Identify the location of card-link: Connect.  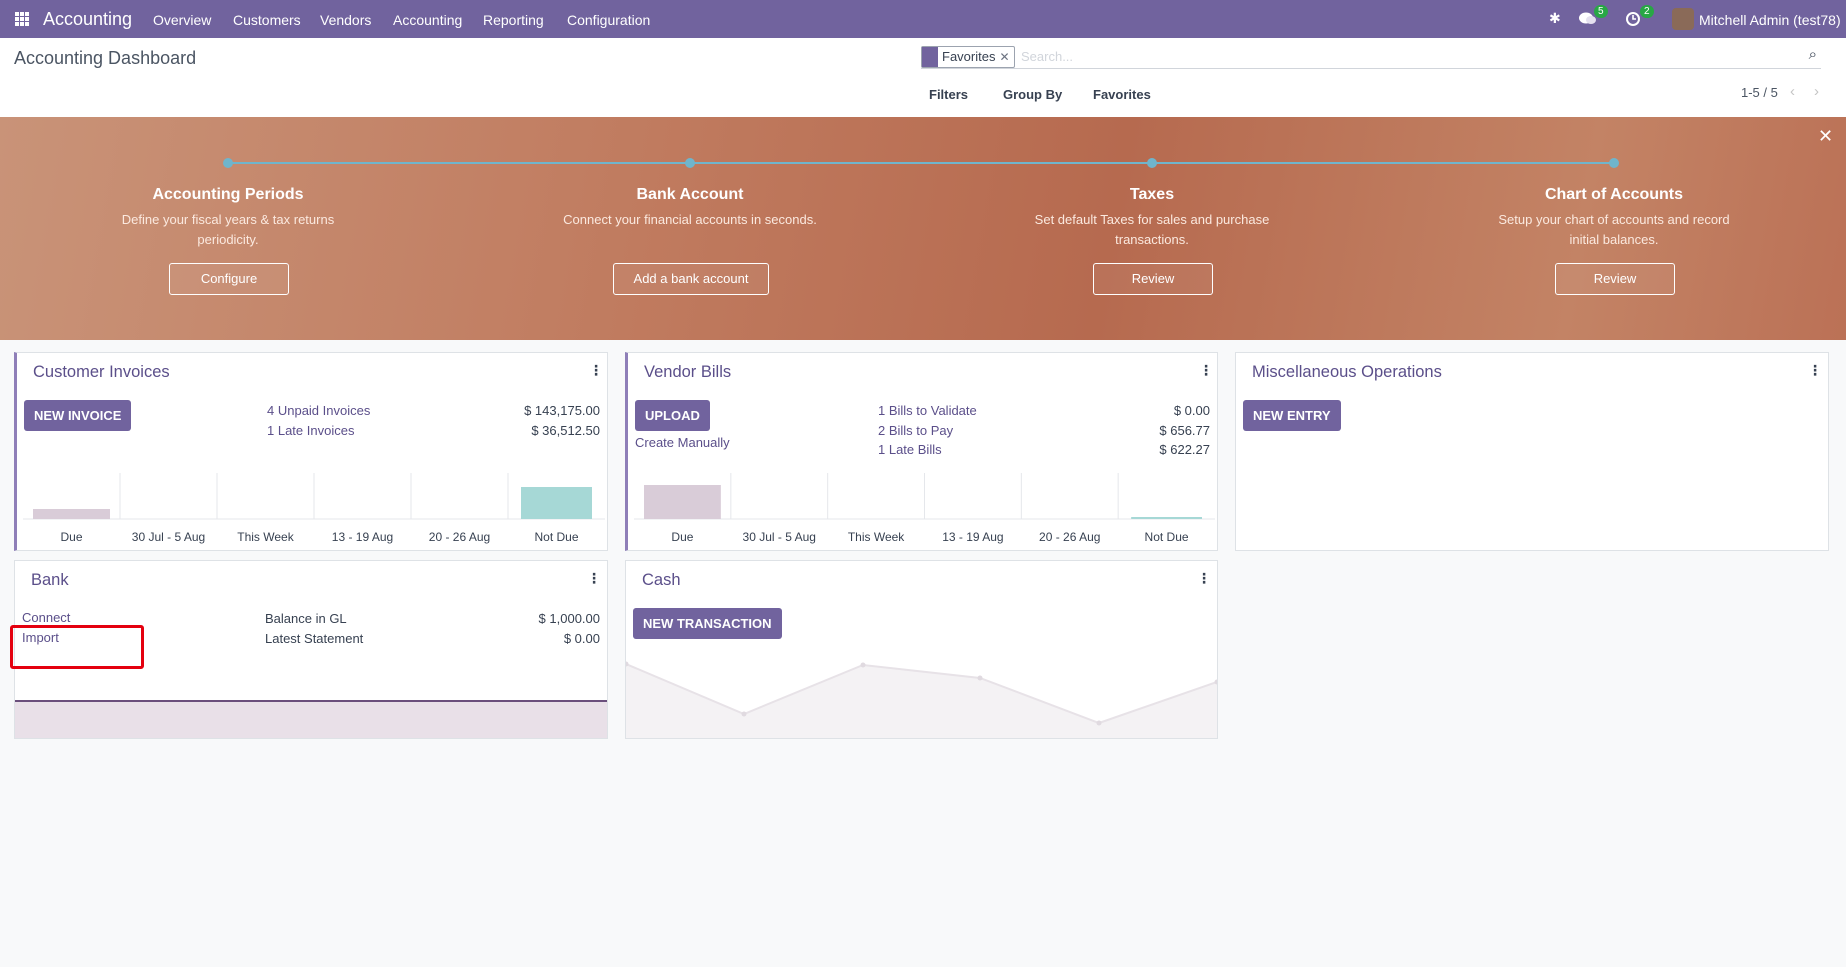
(46, 617).